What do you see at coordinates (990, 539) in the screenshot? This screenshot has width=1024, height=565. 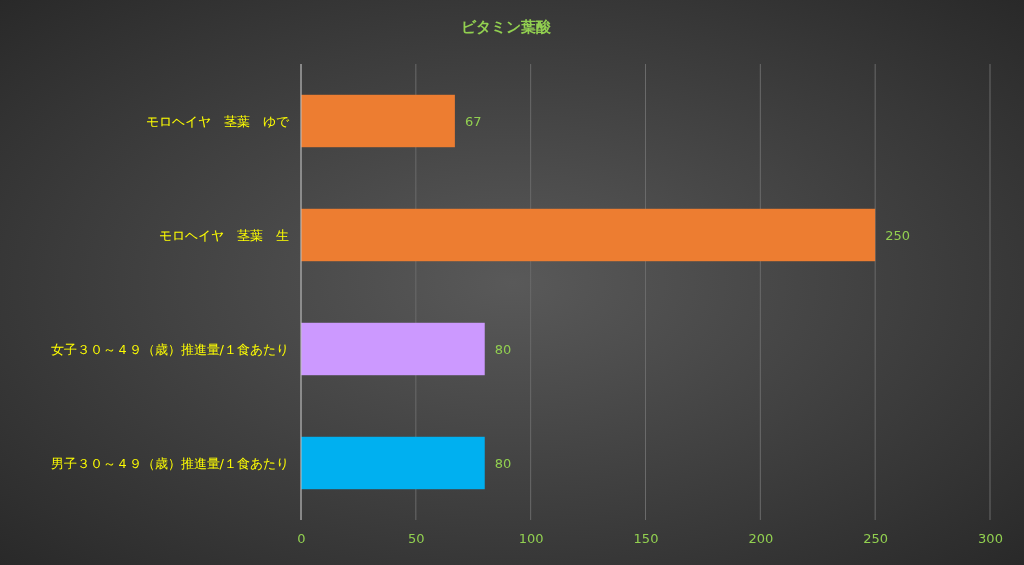 I see `x-tick-label: 300` at bounding box center [990, 539].